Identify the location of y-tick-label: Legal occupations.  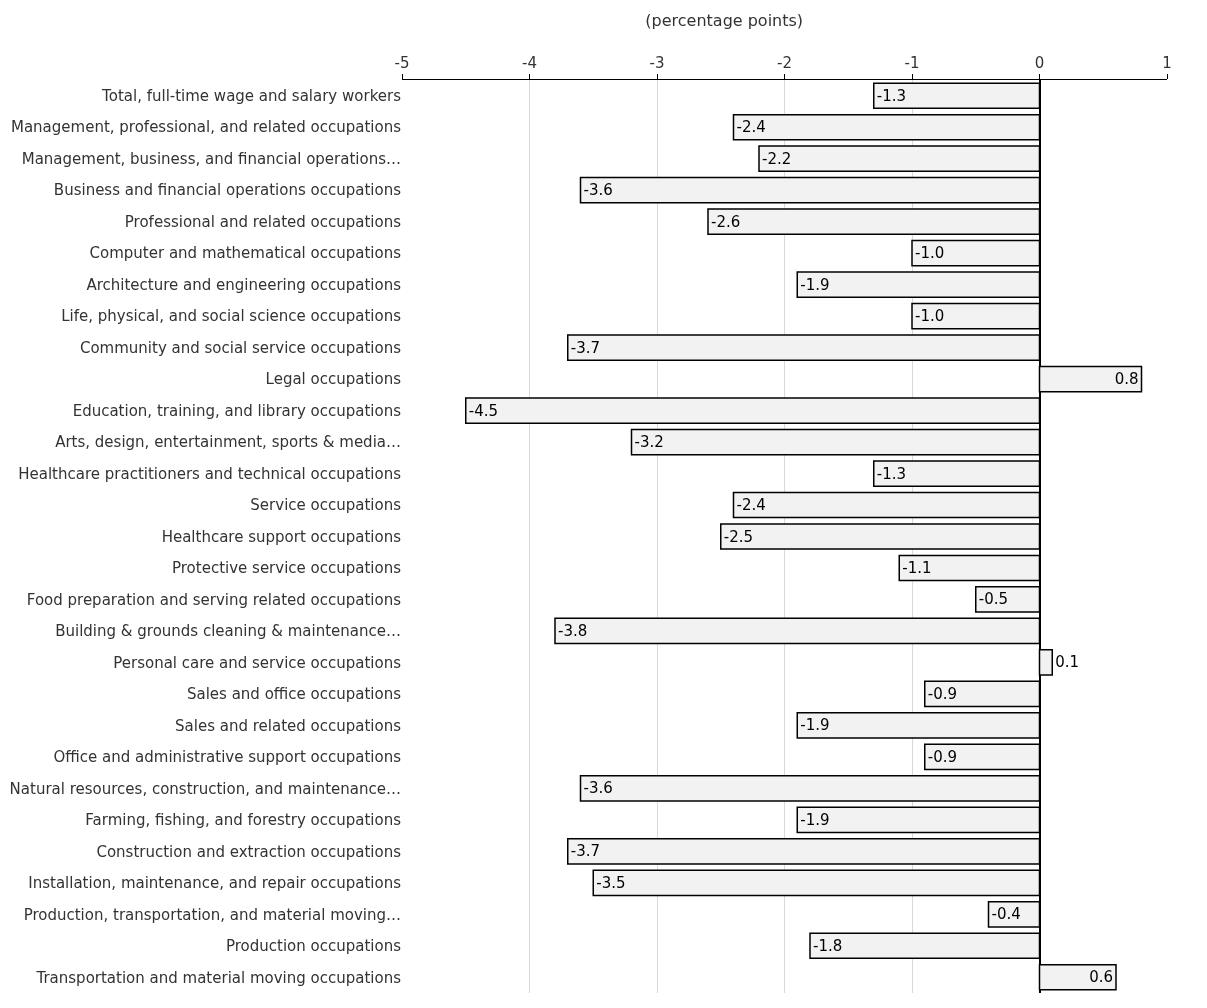
(333, 379).